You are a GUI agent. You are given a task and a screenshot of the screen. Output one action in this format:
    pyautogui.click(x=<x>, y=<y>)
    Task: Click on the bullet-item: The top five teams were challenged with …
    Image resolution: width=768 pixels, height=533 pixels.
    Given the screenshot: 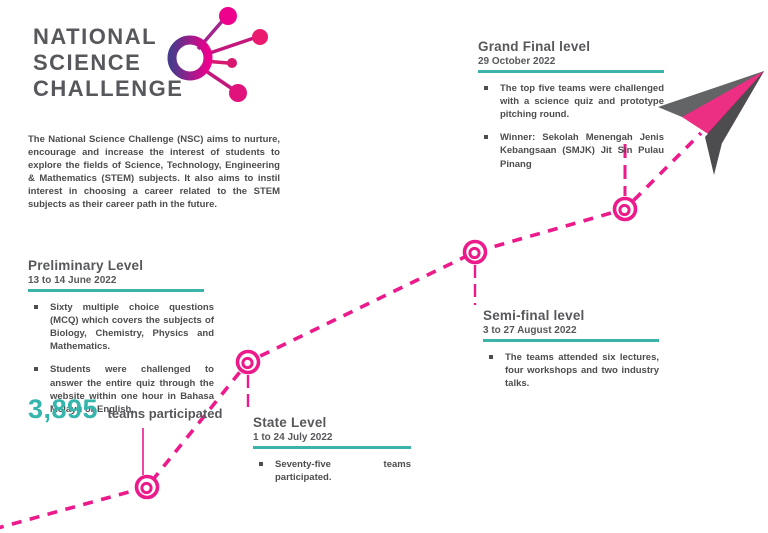 What is the action you would take?
    pyautogui.click(x=571, y=101)
    